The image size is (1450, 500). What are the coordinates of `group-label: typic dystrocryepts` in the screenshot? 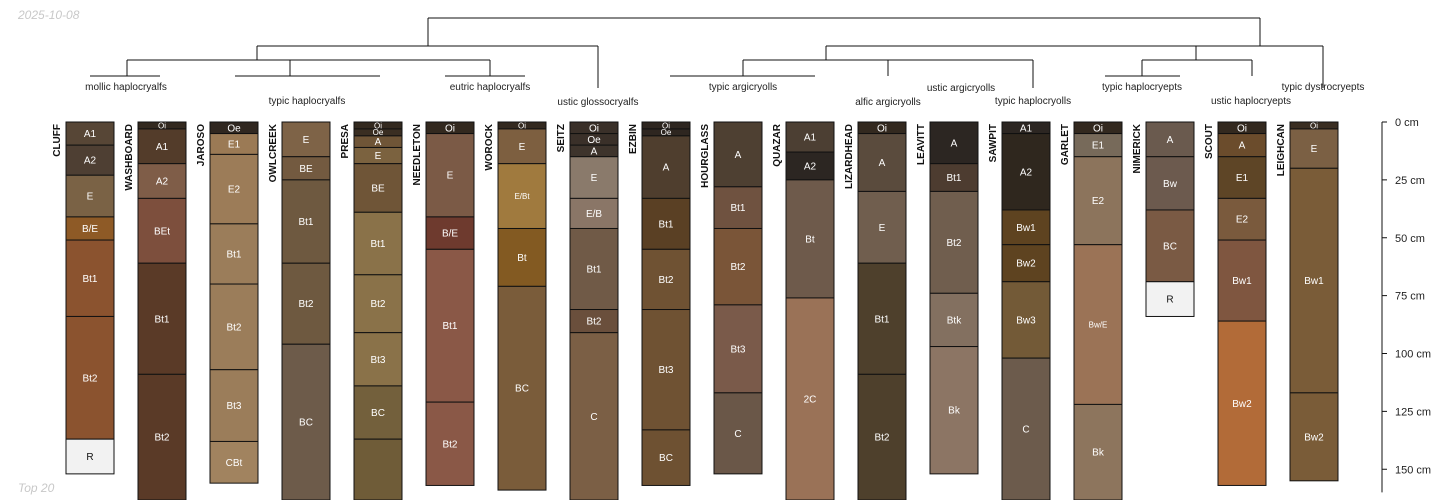 It's located at (1323, 87).